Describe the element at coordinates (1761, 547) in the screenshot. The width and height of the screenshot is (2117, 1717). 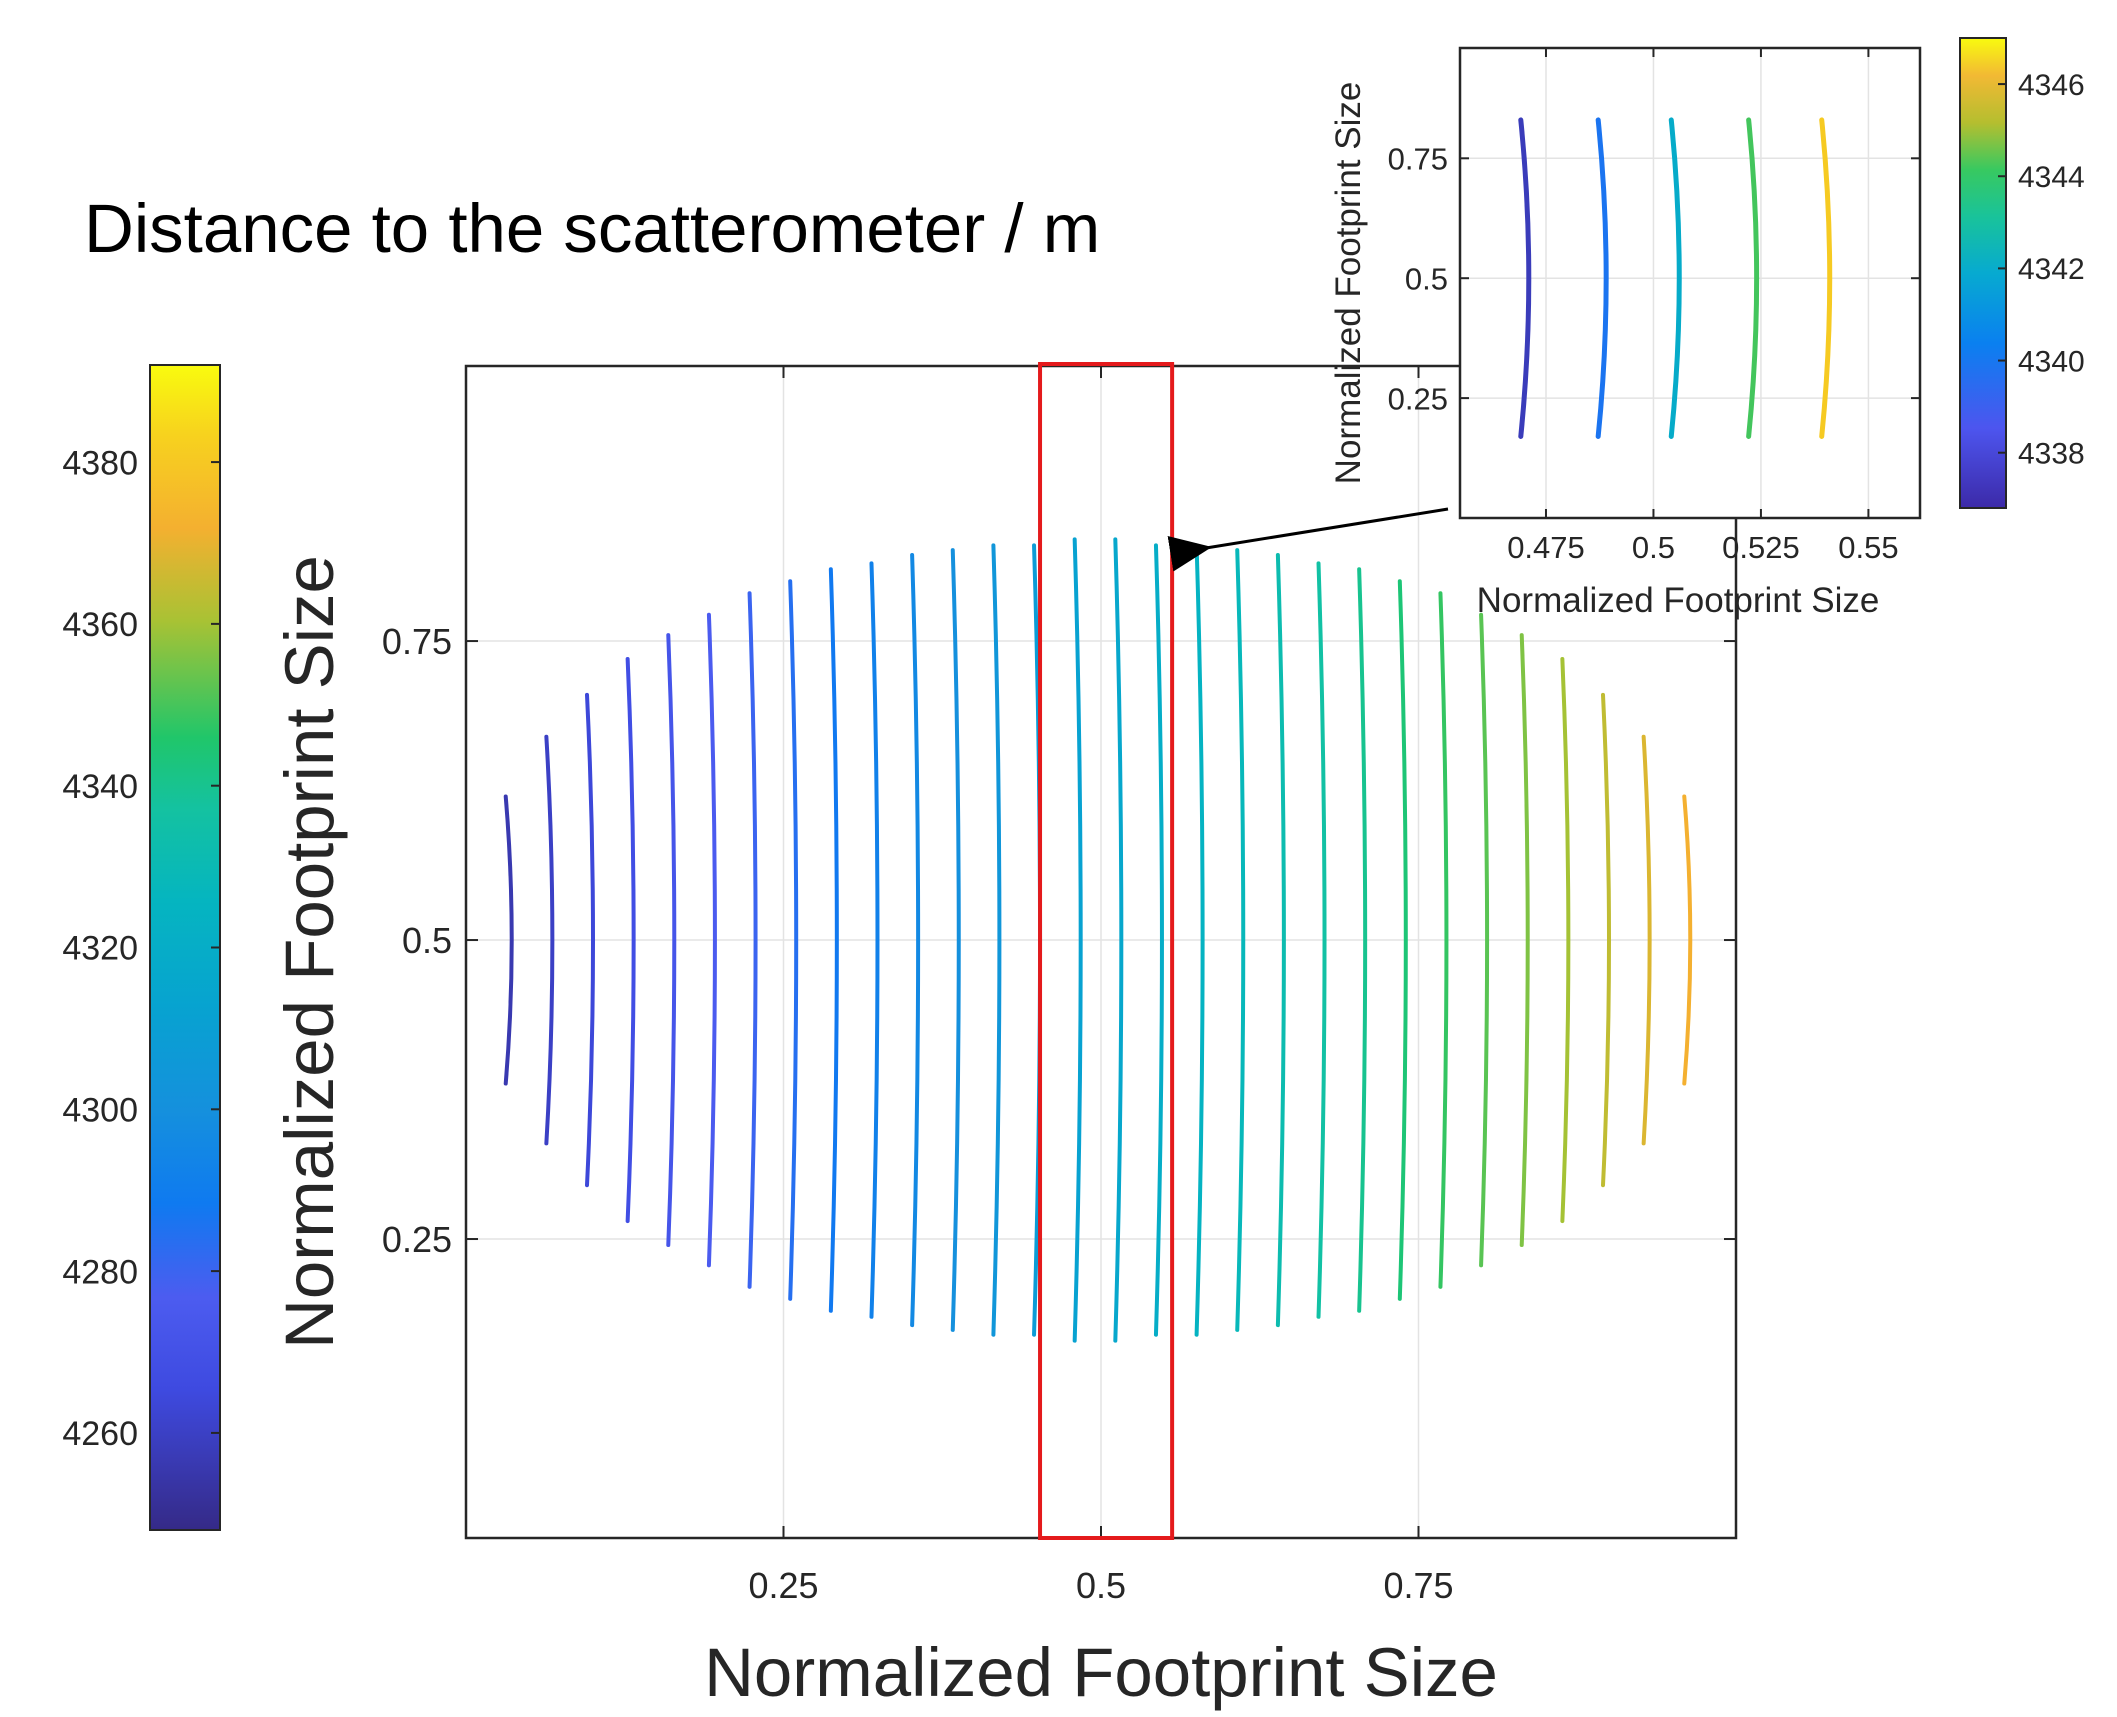
I see `x-tick-label: 0.525` at that location.